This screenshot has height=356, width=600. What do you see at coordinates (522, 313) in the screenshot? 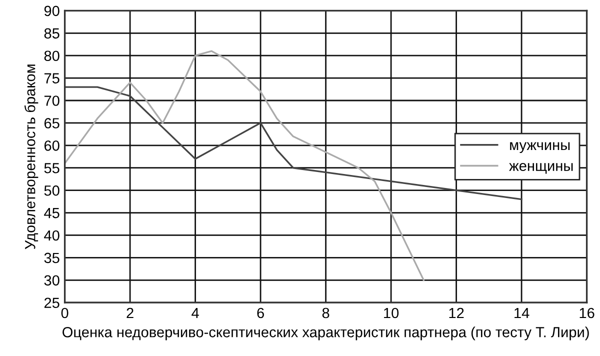
I see `x-tick-label: 14` at bounding box center [522, 313].